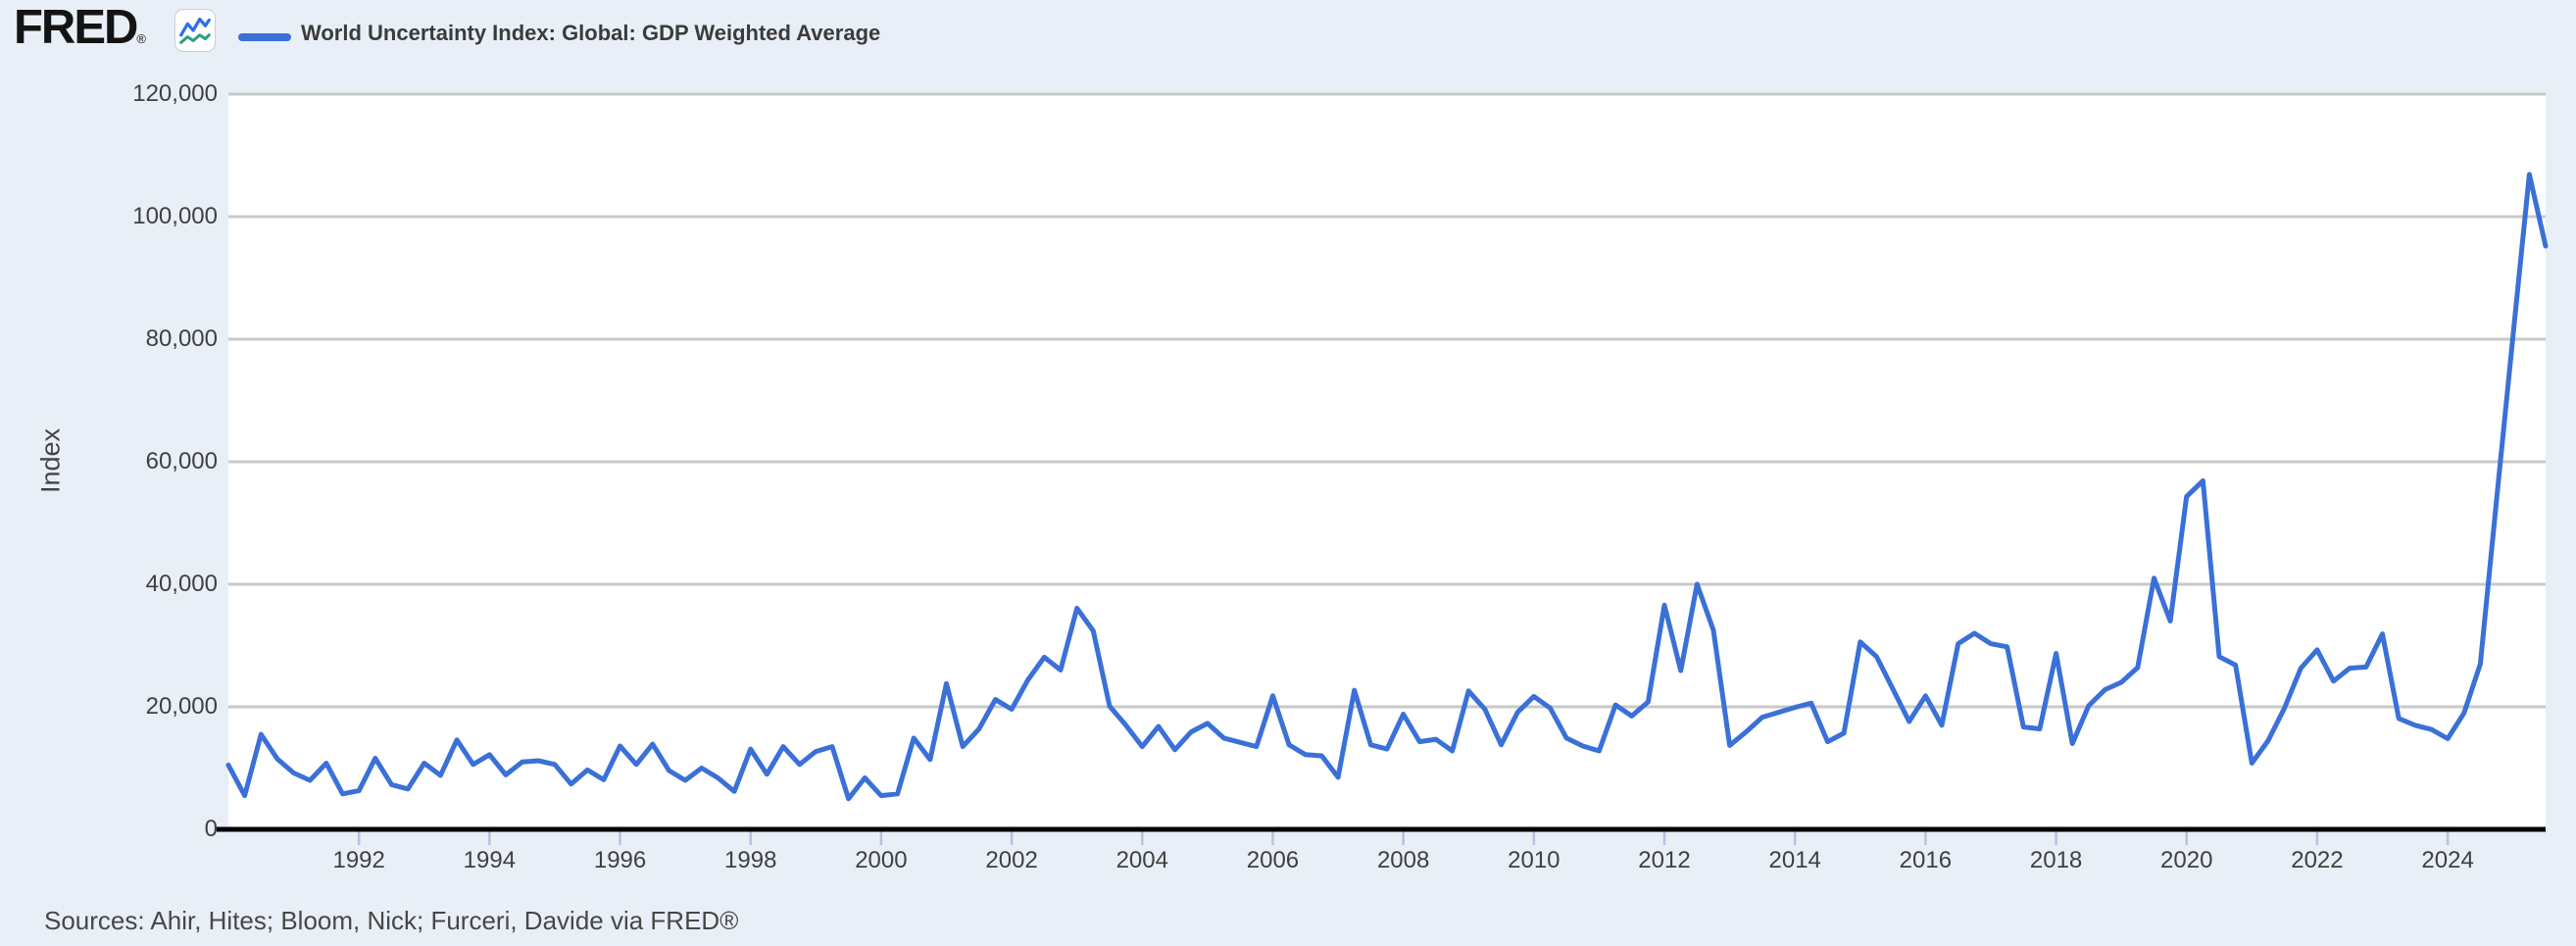 This screenshot has height=946, width=2576. What do you see at coordinates (181, 584) in the screenshot?
I see `y-tick-label-40000: 40,000` at bounding box center [181, 584].